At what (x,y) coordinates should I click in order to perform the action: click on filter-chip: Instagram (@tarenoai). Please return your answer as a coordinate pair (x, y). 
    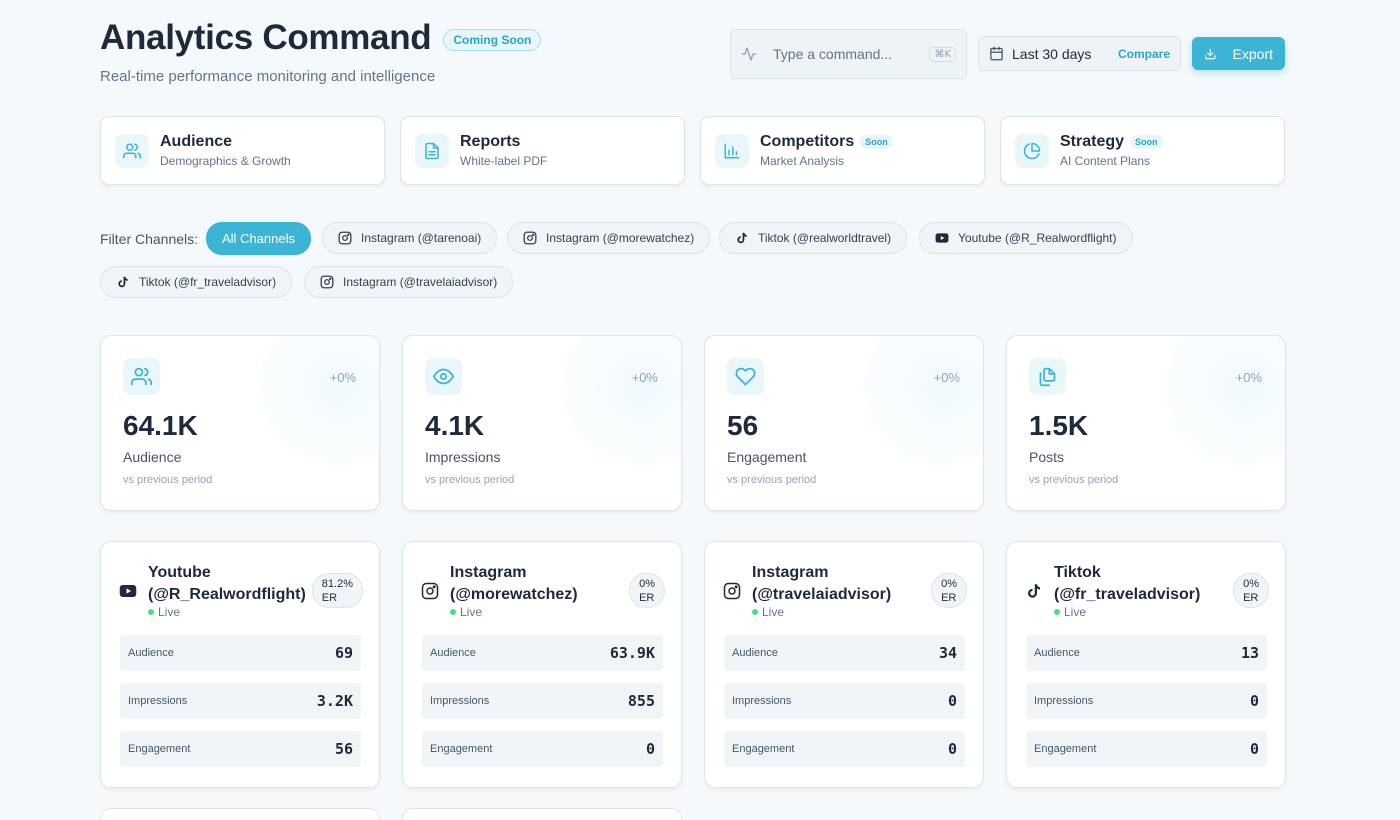
    Looking at the image, I should click on (410, 238).